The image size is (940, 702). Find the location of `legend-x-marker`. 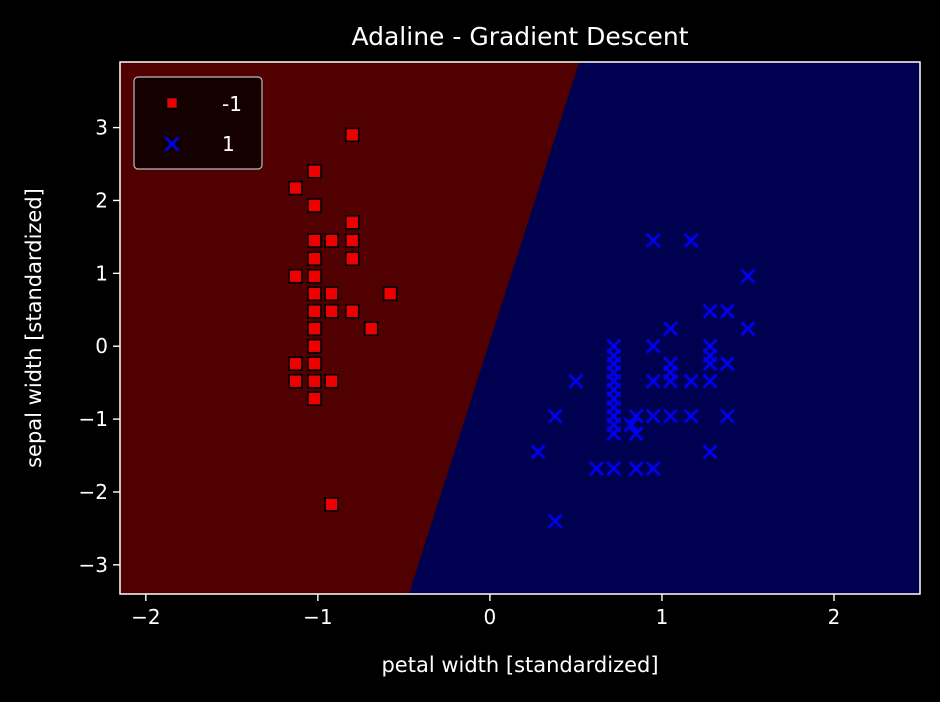

legend-x-marker is located at coordinates (172, 144).